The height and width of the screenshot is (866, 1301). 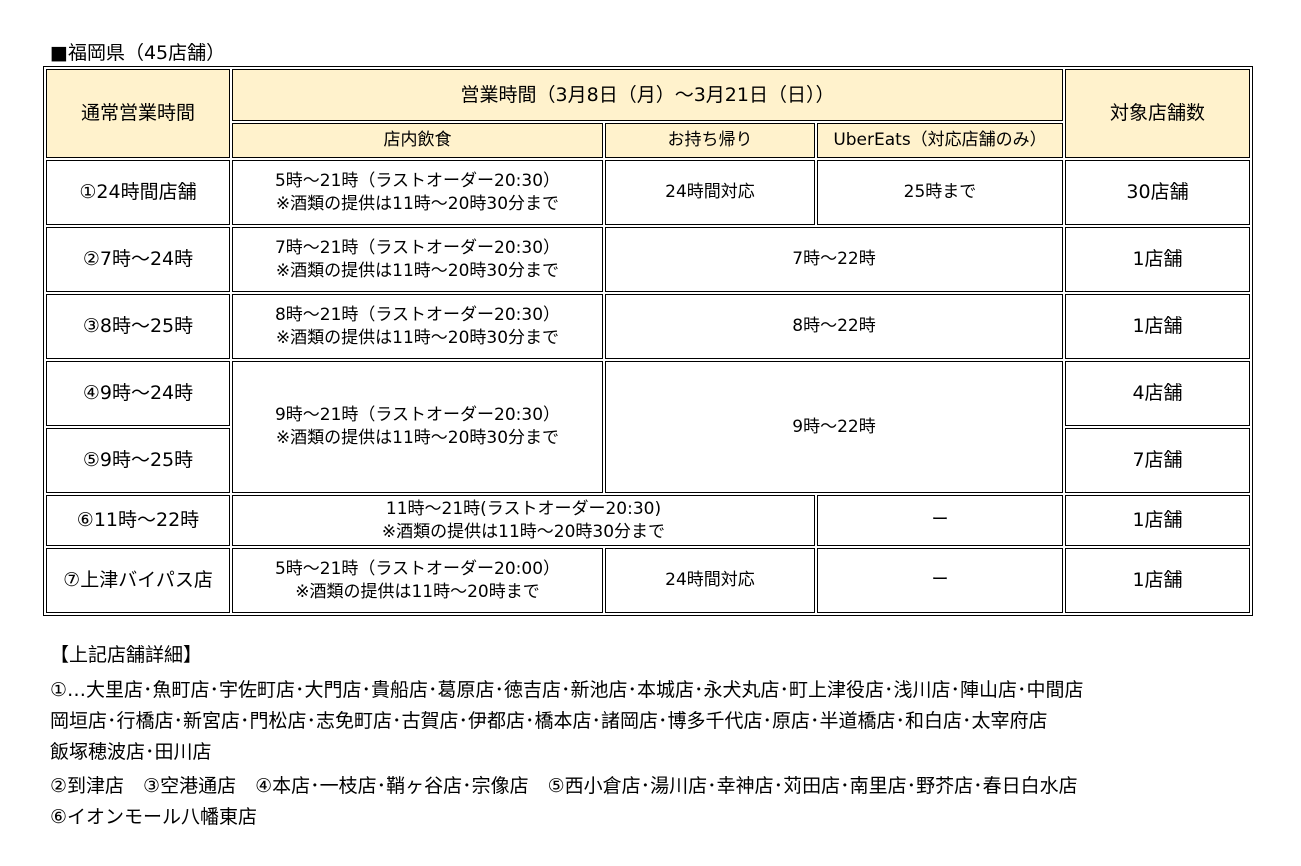 What do you see at coordinates (523, 508) in the screenshot?
I see `dine-in-takeout-hours: 11時～21時(ラストオーダー20:30)` at bounding box center [523, 508].